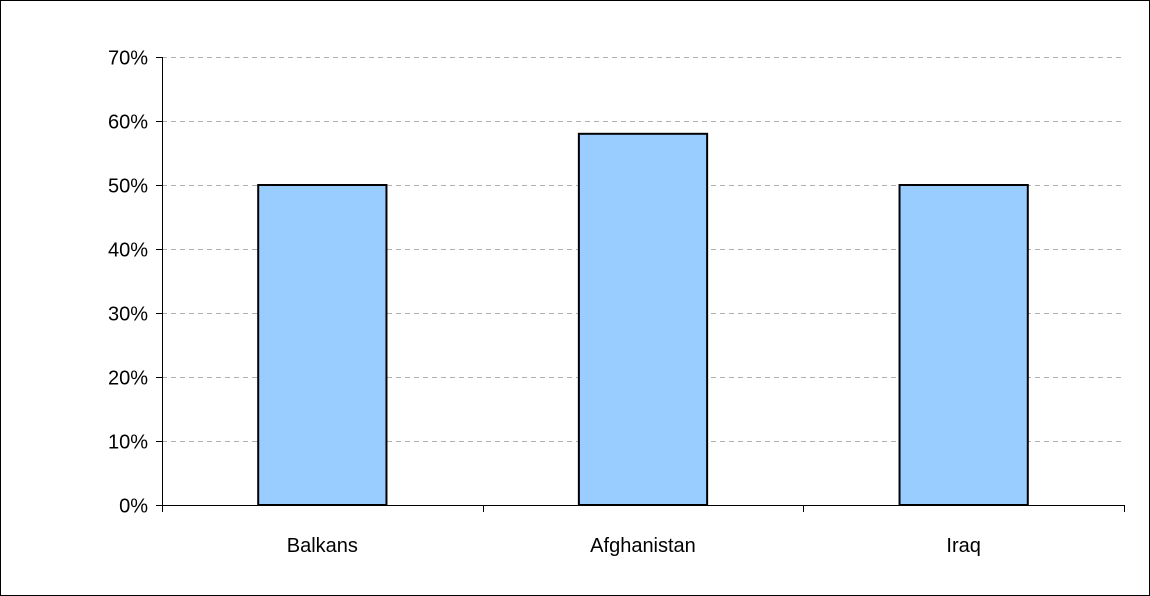 The height and width of the screenshot is (596, 1150). Describe the element at coordinates (963, 546) in the screenshot. I see `x-category-label: Iraq` at that location.